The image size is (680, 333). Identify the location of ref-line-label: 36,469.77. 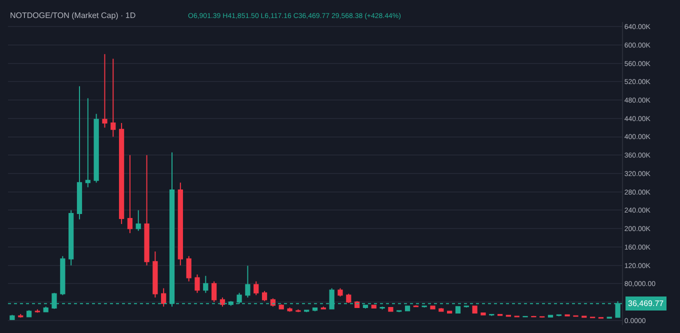
(646, 303).